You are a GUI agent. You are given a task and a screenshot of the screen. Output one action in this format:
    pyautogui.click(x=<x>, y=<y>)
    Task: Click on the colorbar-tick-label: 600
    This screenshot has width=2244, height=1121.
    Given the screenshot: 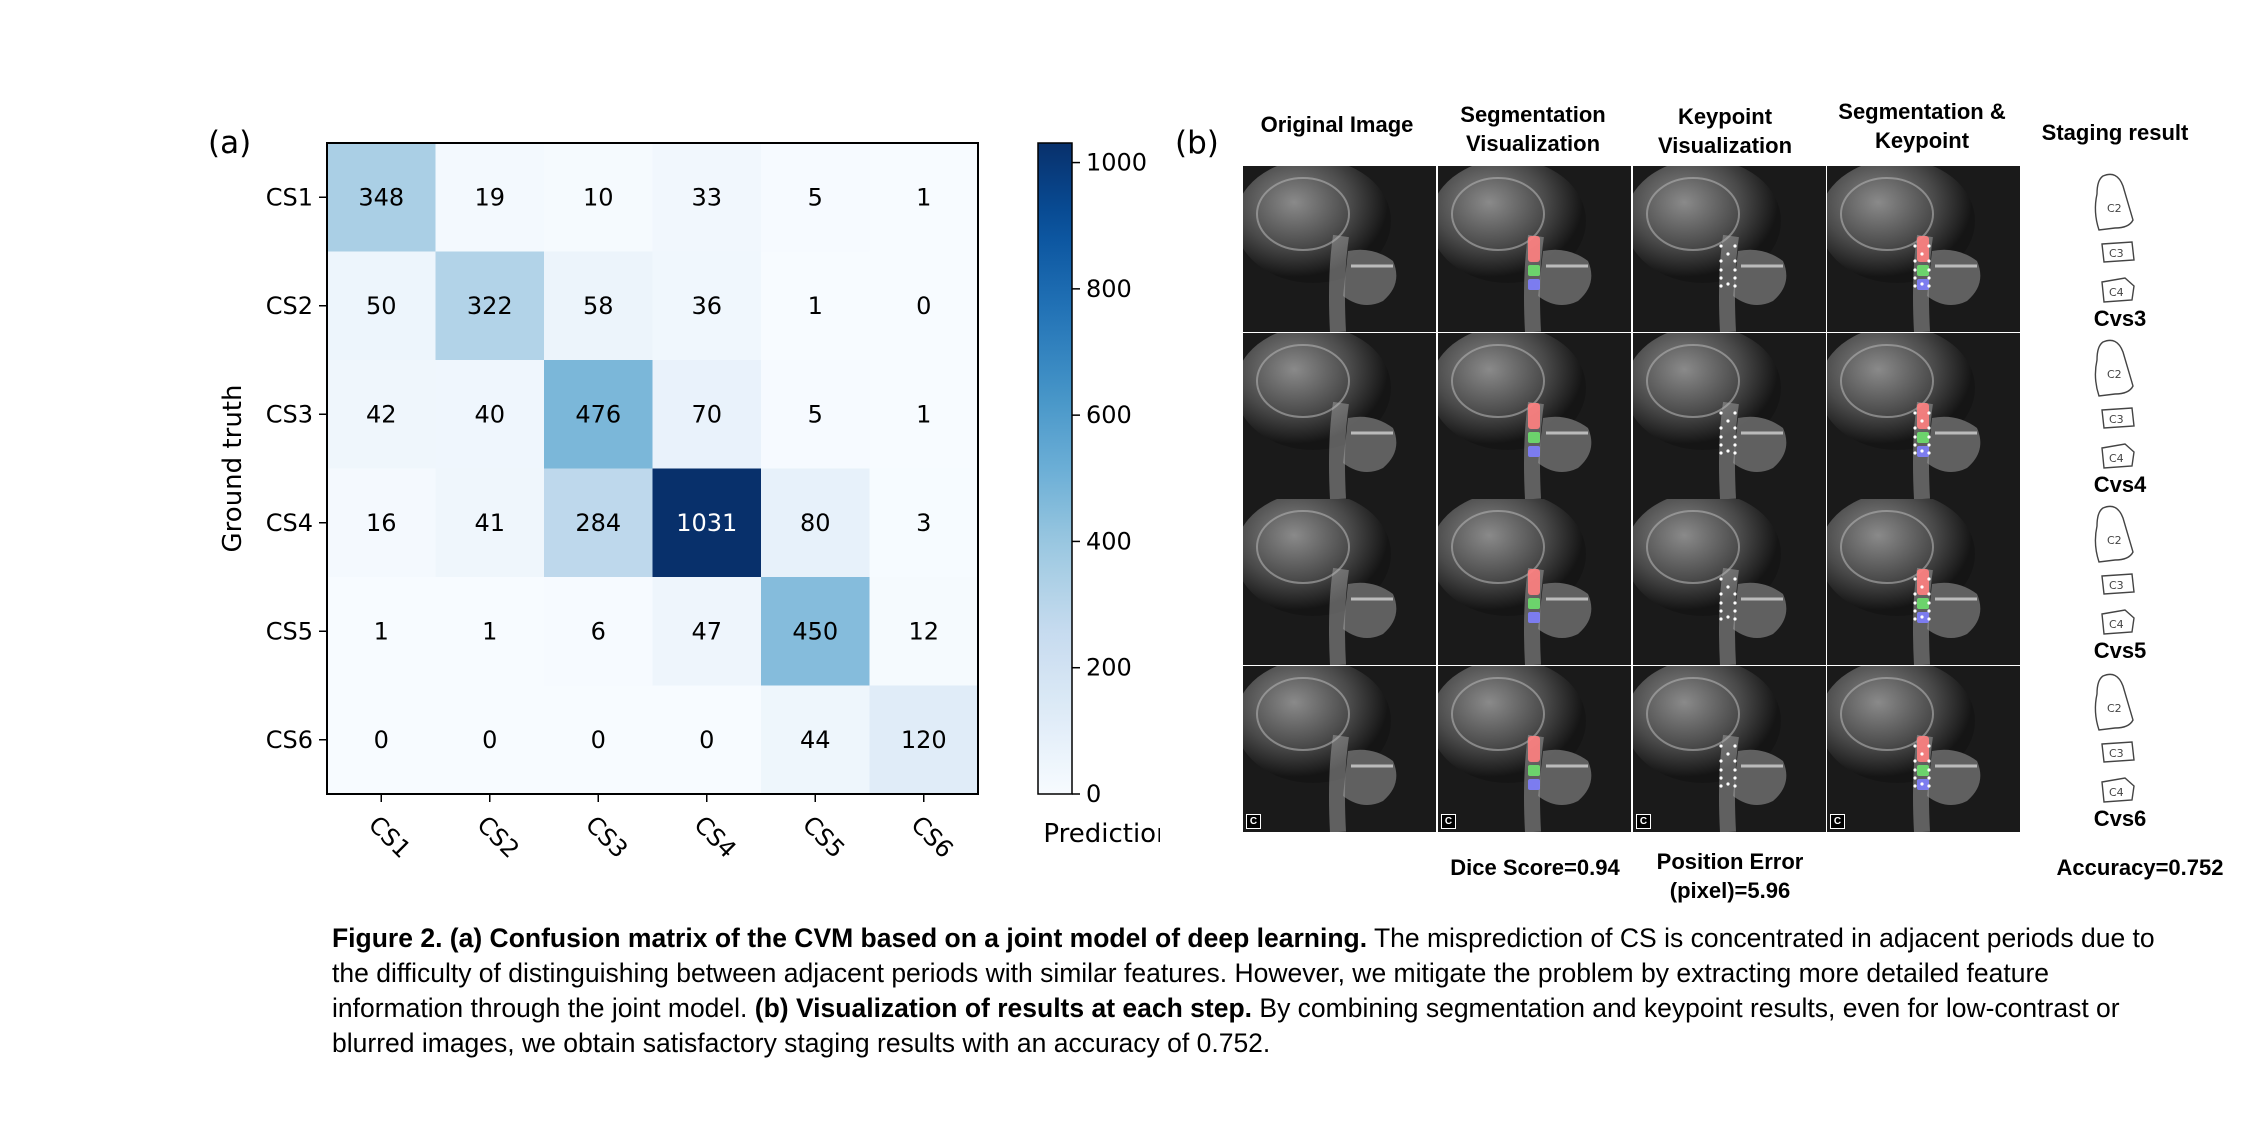 What is the action you would take?
    pyautogui.click(x=1109, y=415)
    